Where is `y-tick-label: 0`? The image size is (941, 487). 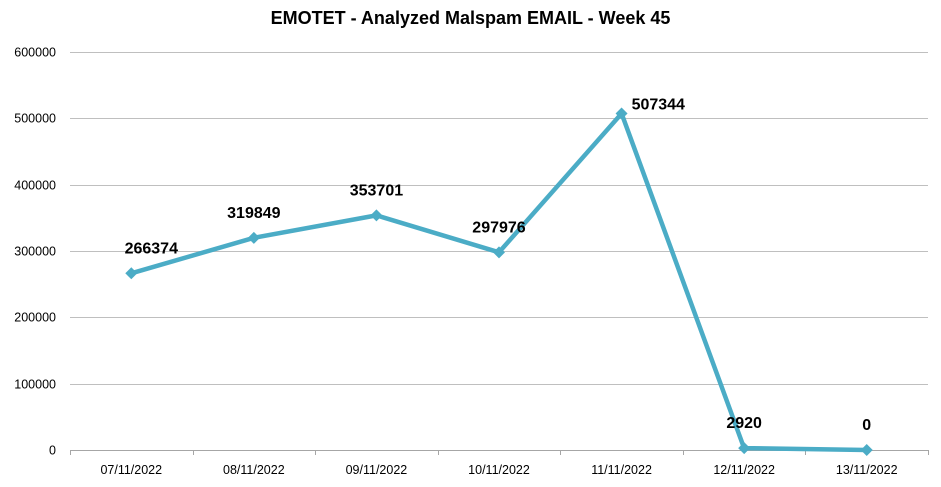 y-tick-label: 0 is located at coordinates (52, 451).